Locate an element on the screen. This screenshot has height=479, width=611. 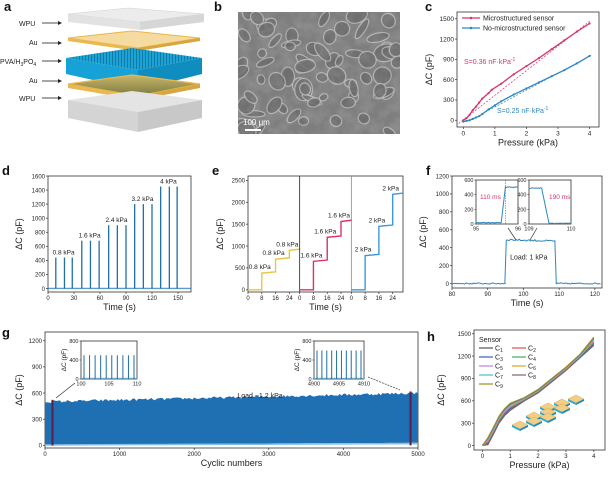
inset-x-tick-label: 95 is located at coordinates (476, 230).